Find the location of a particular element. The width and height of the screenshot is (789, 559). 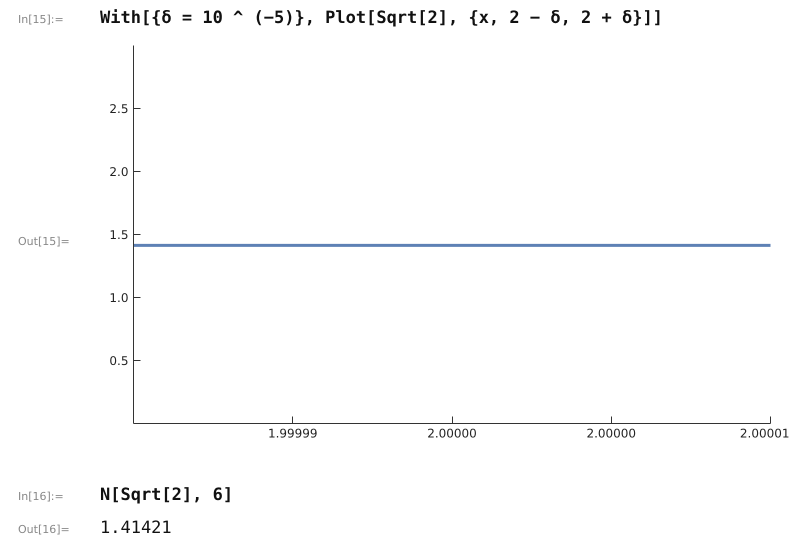

text: Out[16]= is located at coordinates (44, 530).